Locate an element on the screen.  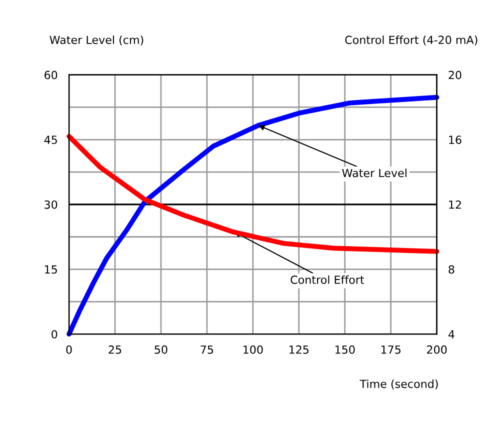
y2-tick-label: 8 is located at coordinates (451, 269).